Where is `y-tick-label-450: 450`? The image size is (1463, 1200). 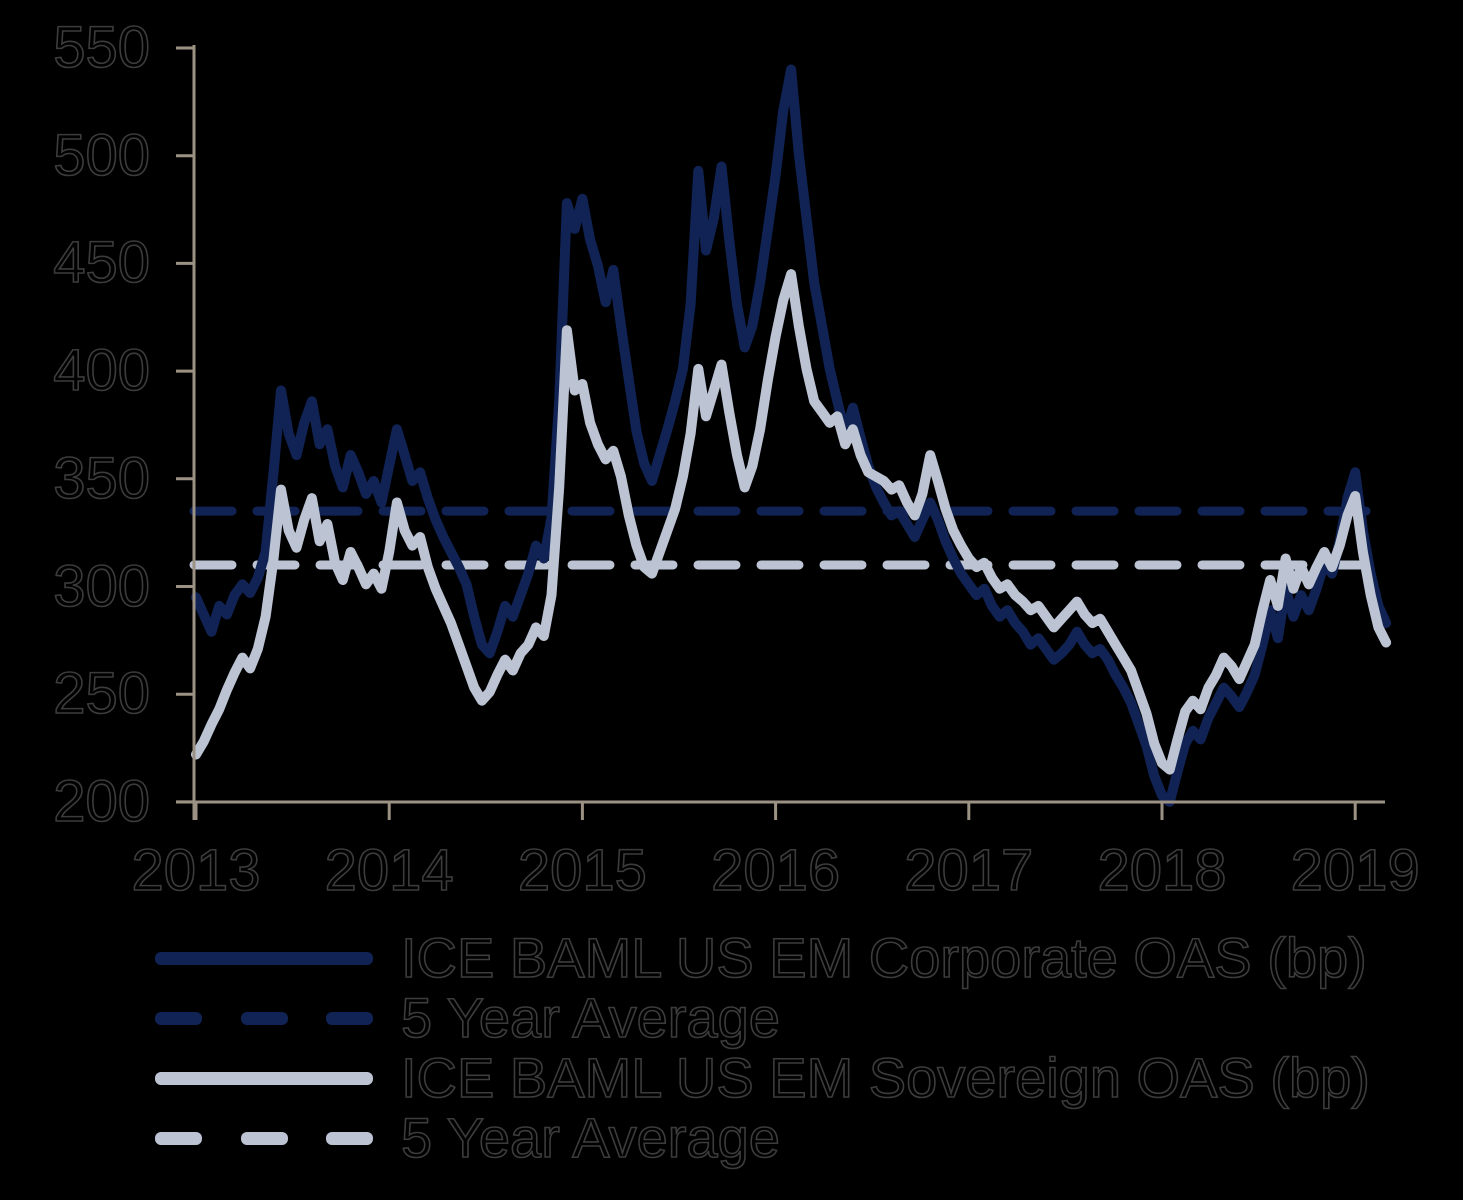
y-tick-label-450: 450 is located at coordinates (101, 263).